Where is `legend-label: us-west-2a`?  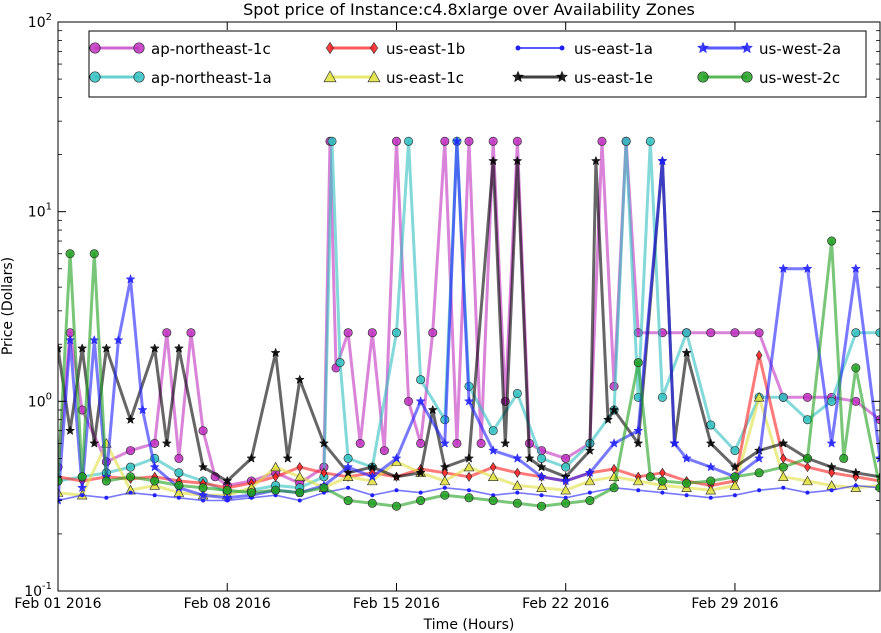
legend-label: us-west-2a is located at coordinates (800, 49).